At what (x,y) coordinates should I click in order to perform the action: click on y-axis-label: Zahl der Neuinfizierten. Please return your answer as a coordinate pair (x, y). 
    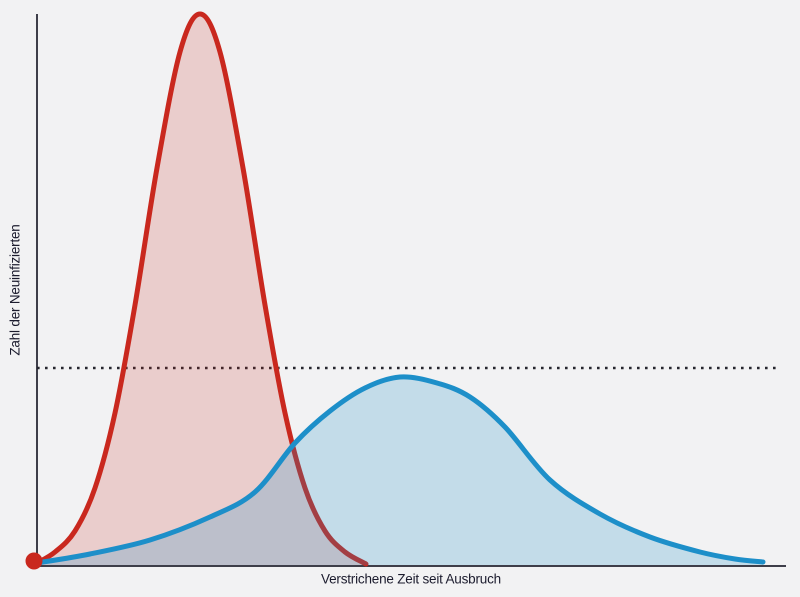
    Looking at the image, I should click on (15, 290).